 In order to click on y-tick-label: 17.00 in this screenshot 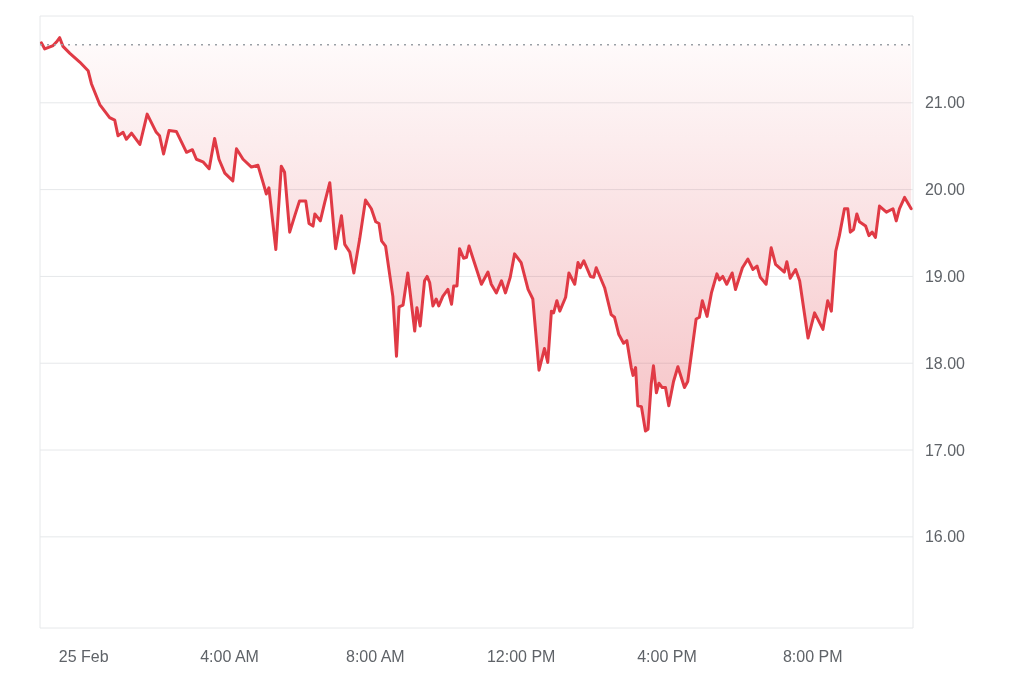, I will do `click(945, 450)`.